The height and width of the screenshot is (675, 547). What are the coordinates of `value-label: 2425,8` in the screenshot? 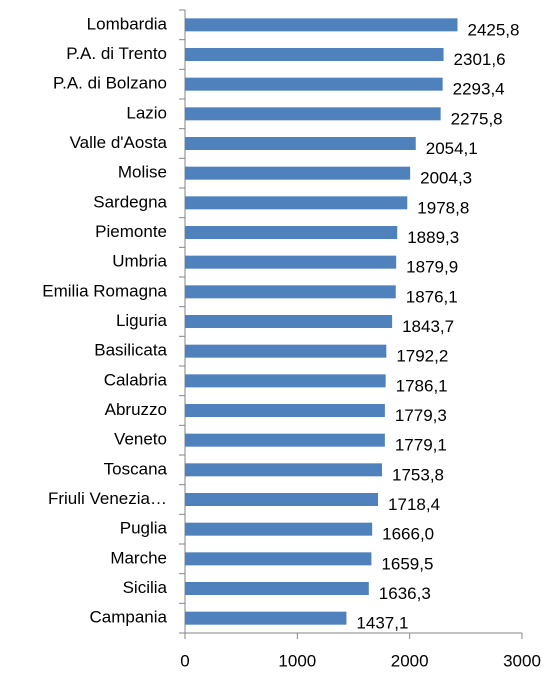 It's located at (493, 29).